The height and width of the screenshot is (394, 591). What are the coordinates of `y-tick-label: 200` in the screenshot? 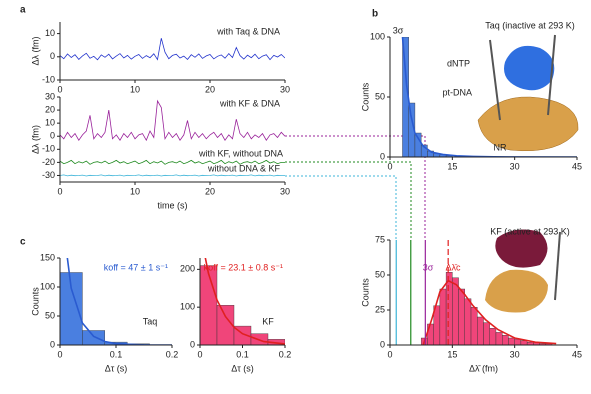 It's located at (187, 269).